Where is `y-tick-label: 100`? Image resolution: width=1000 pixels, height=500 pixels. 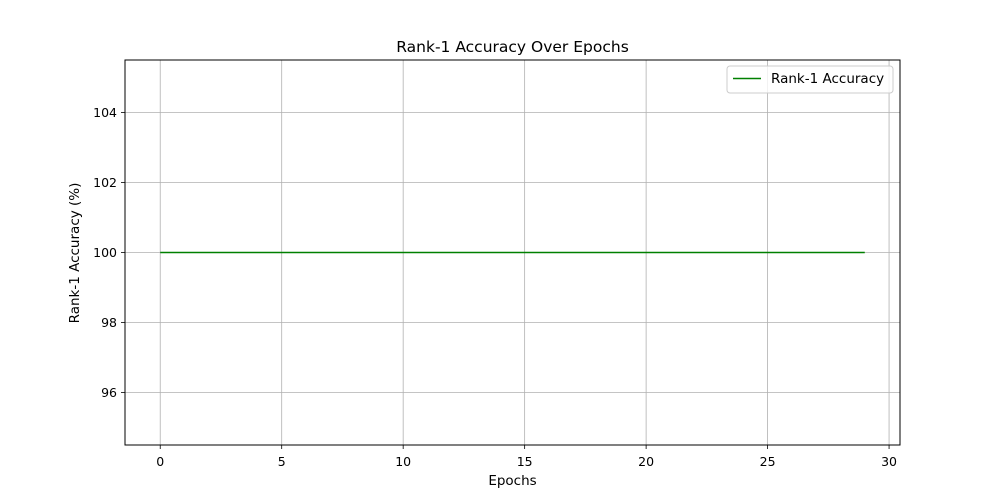
y-tick-label: 100 is located at coordinates (105, 252).